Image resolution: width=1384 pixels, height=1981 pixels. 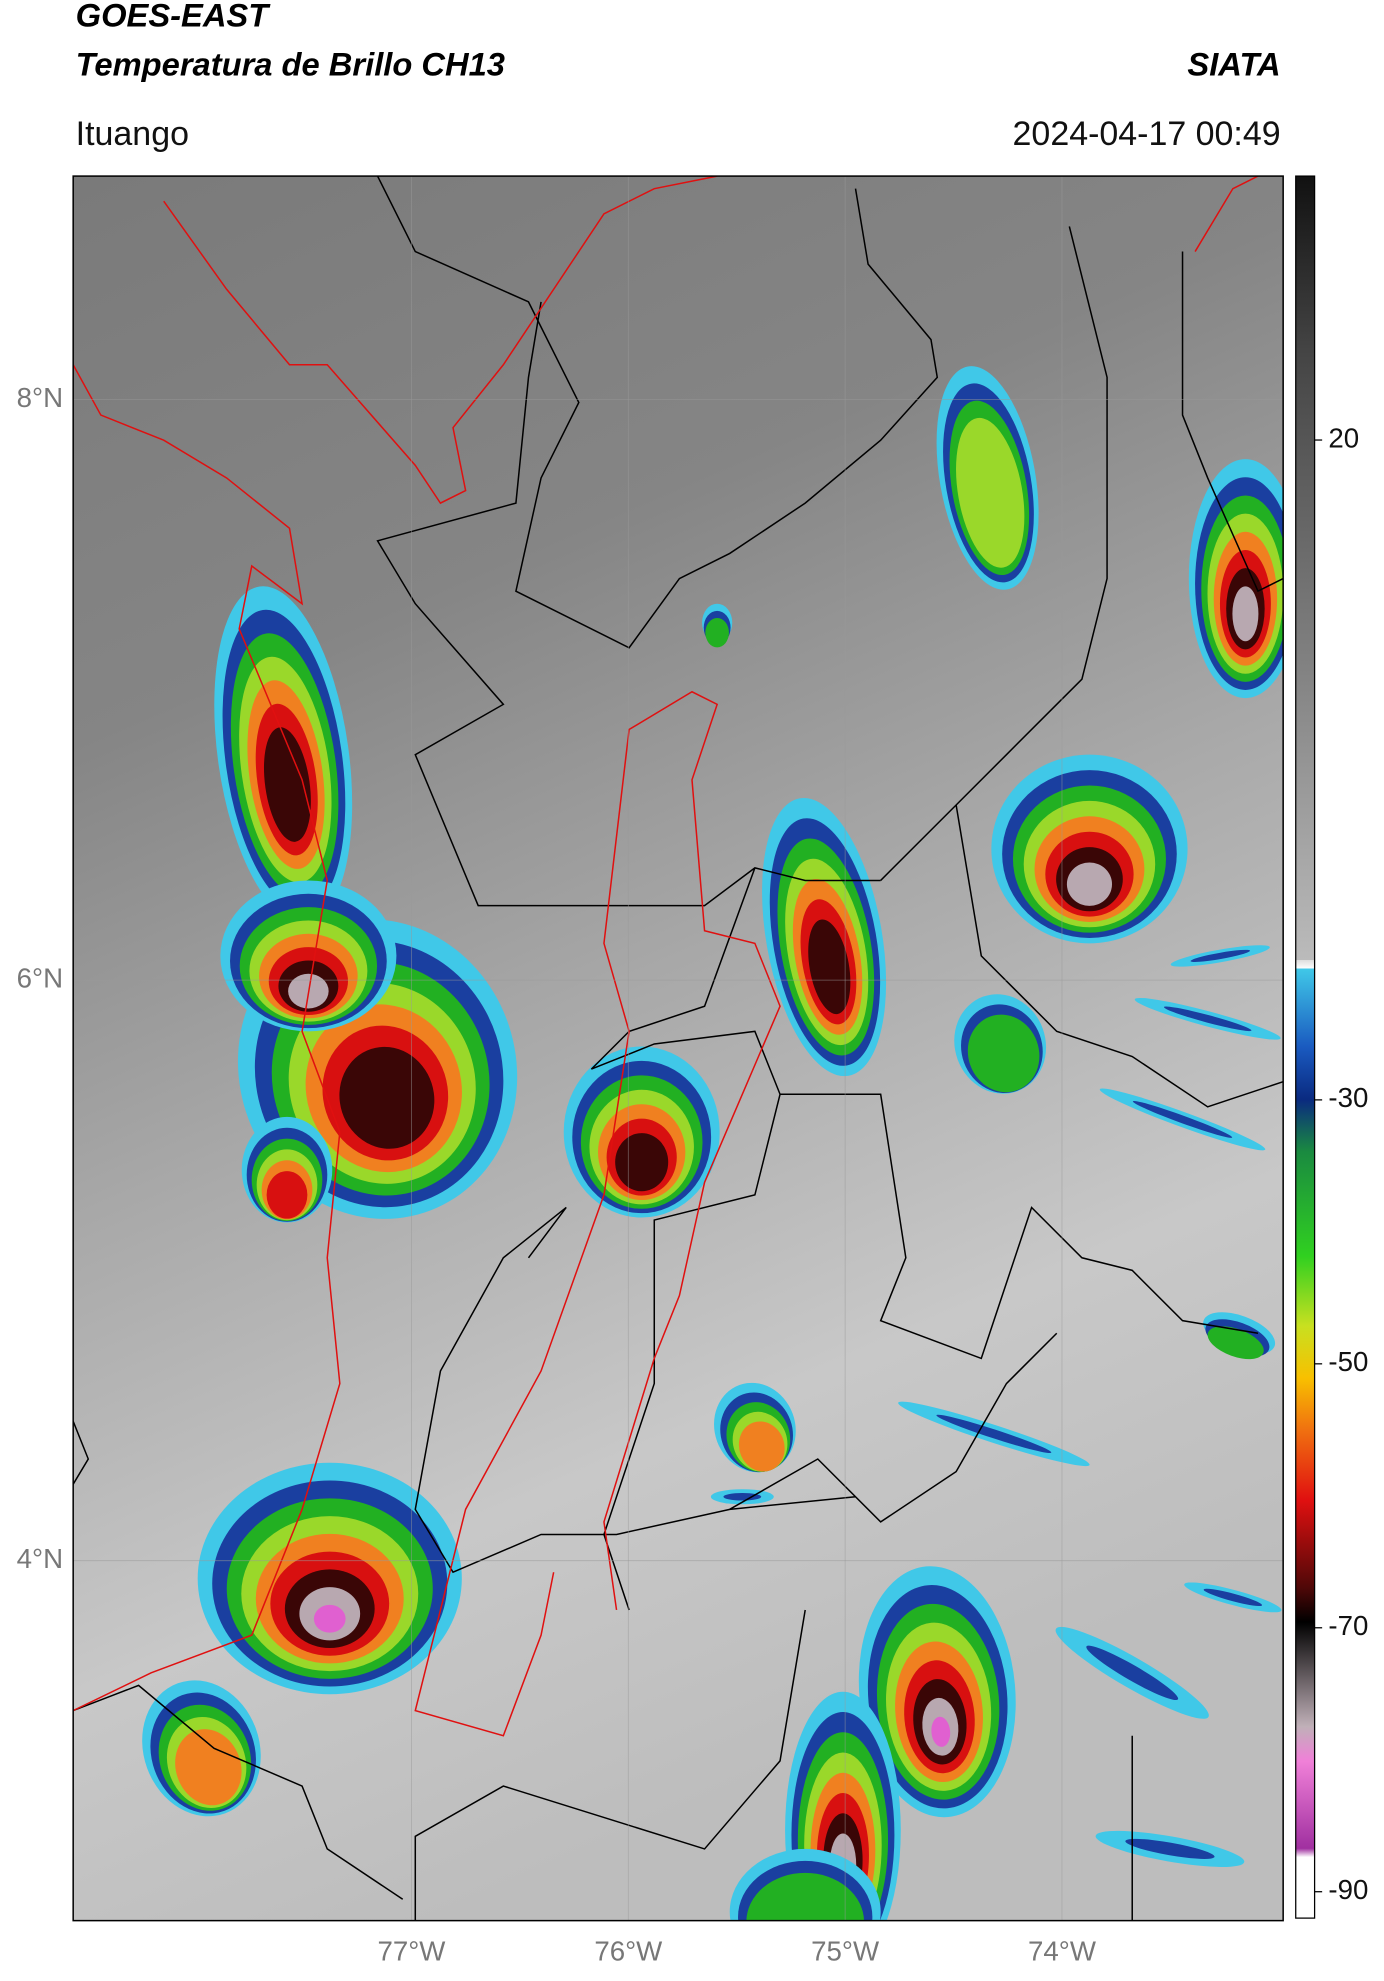 I want to click on datetime: 2024-04-17 00:49, so click(x=1147, y=134).